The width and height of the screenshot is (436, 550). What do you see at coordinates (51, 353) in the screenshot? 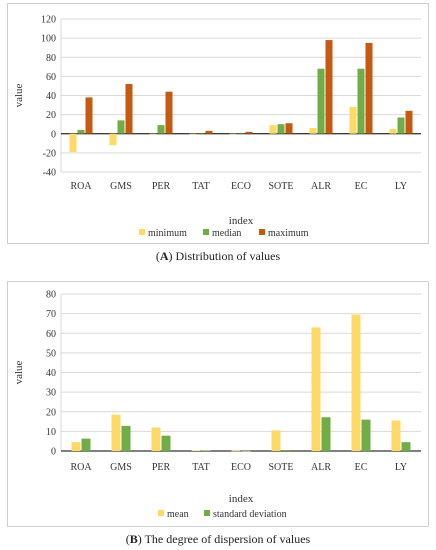
I see `y-tick-label: 50` at bounding box center [51, 353].